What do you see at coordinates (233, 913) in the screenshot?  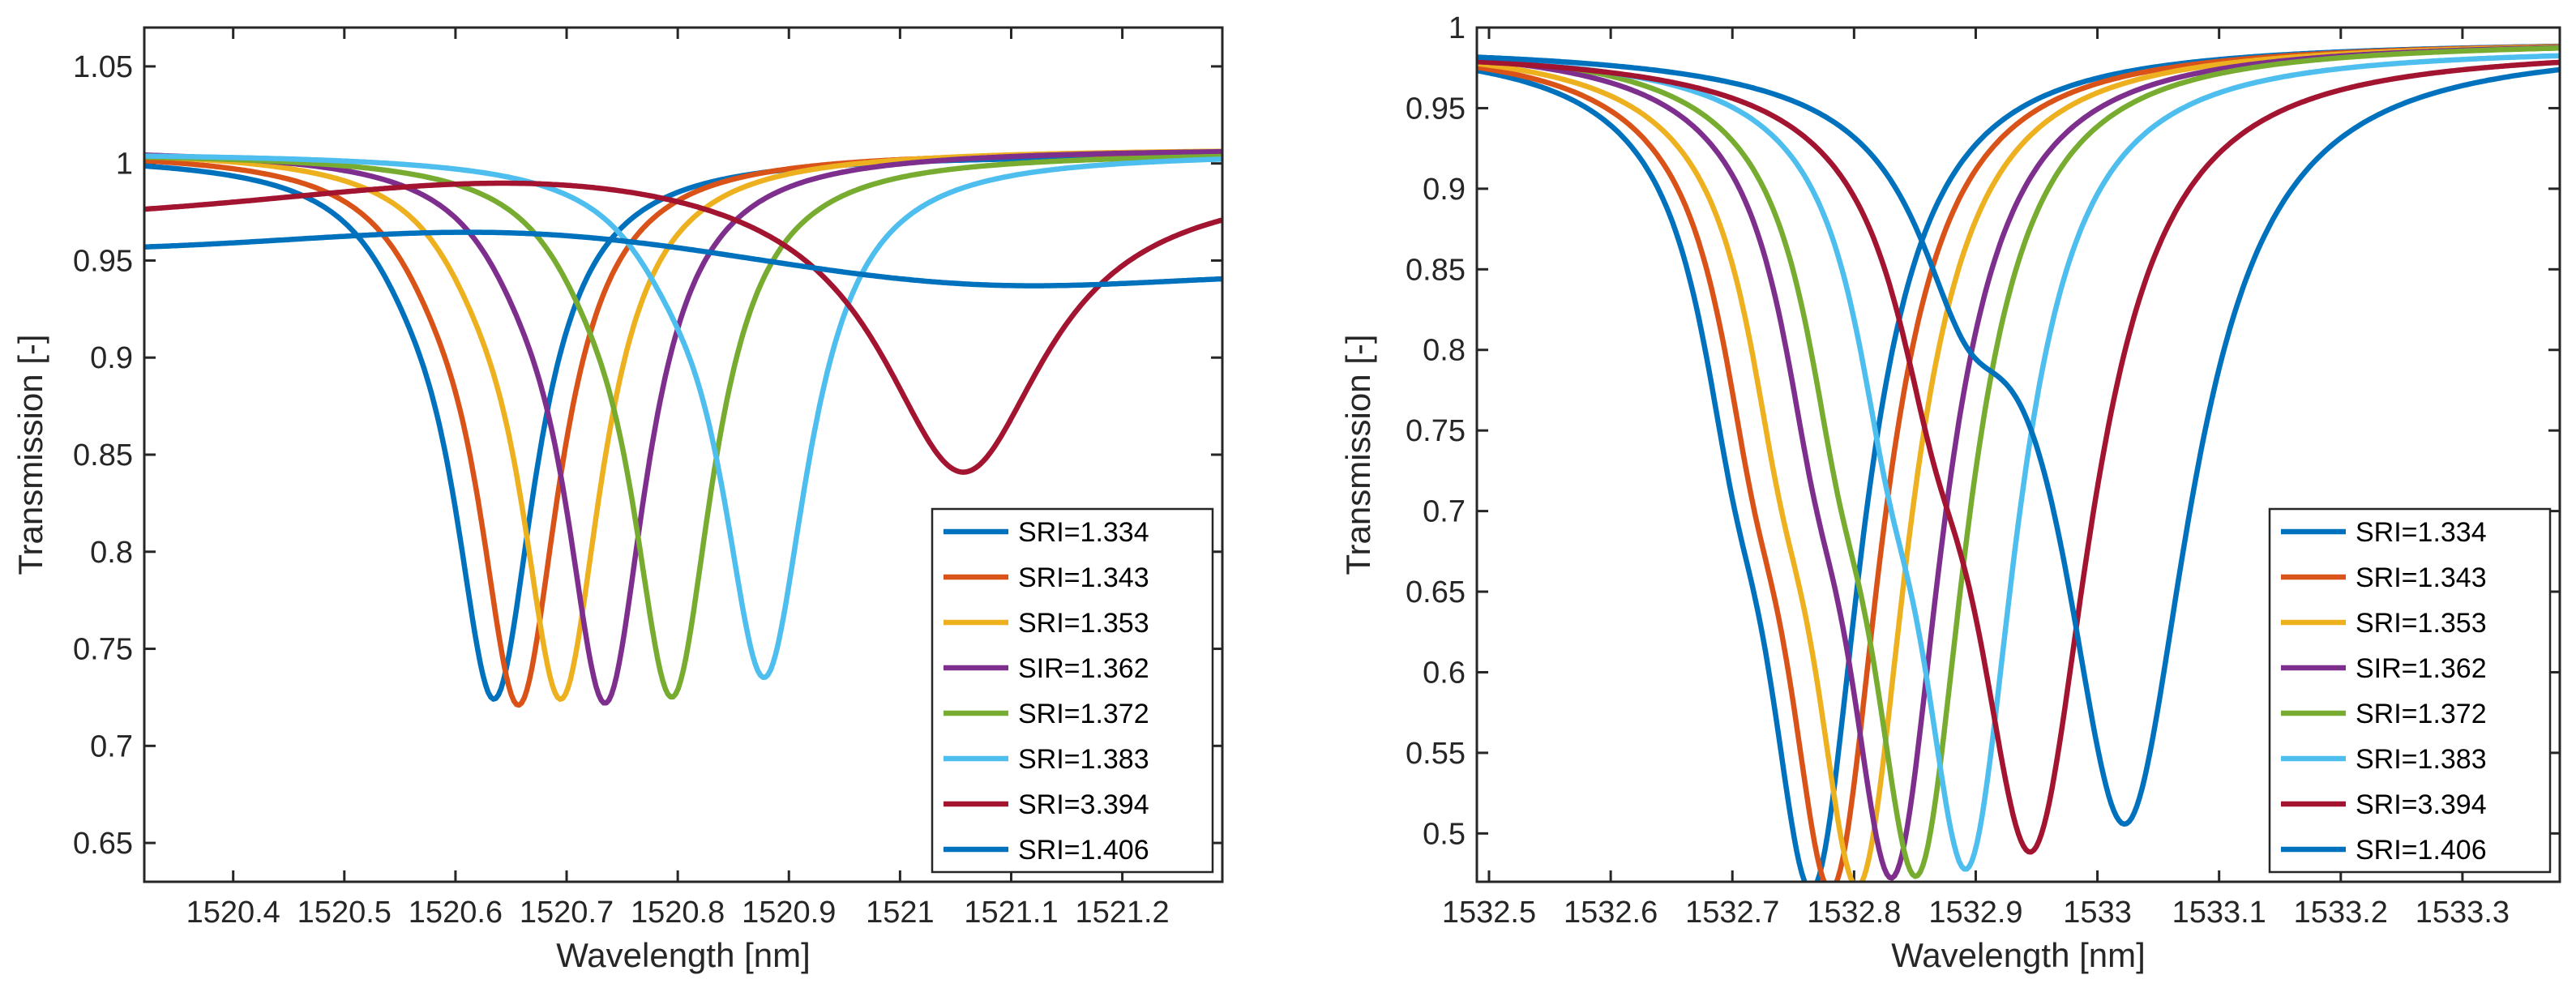 I see `left-x-tick-label: 1520.4` at bounding box center [233, 913].